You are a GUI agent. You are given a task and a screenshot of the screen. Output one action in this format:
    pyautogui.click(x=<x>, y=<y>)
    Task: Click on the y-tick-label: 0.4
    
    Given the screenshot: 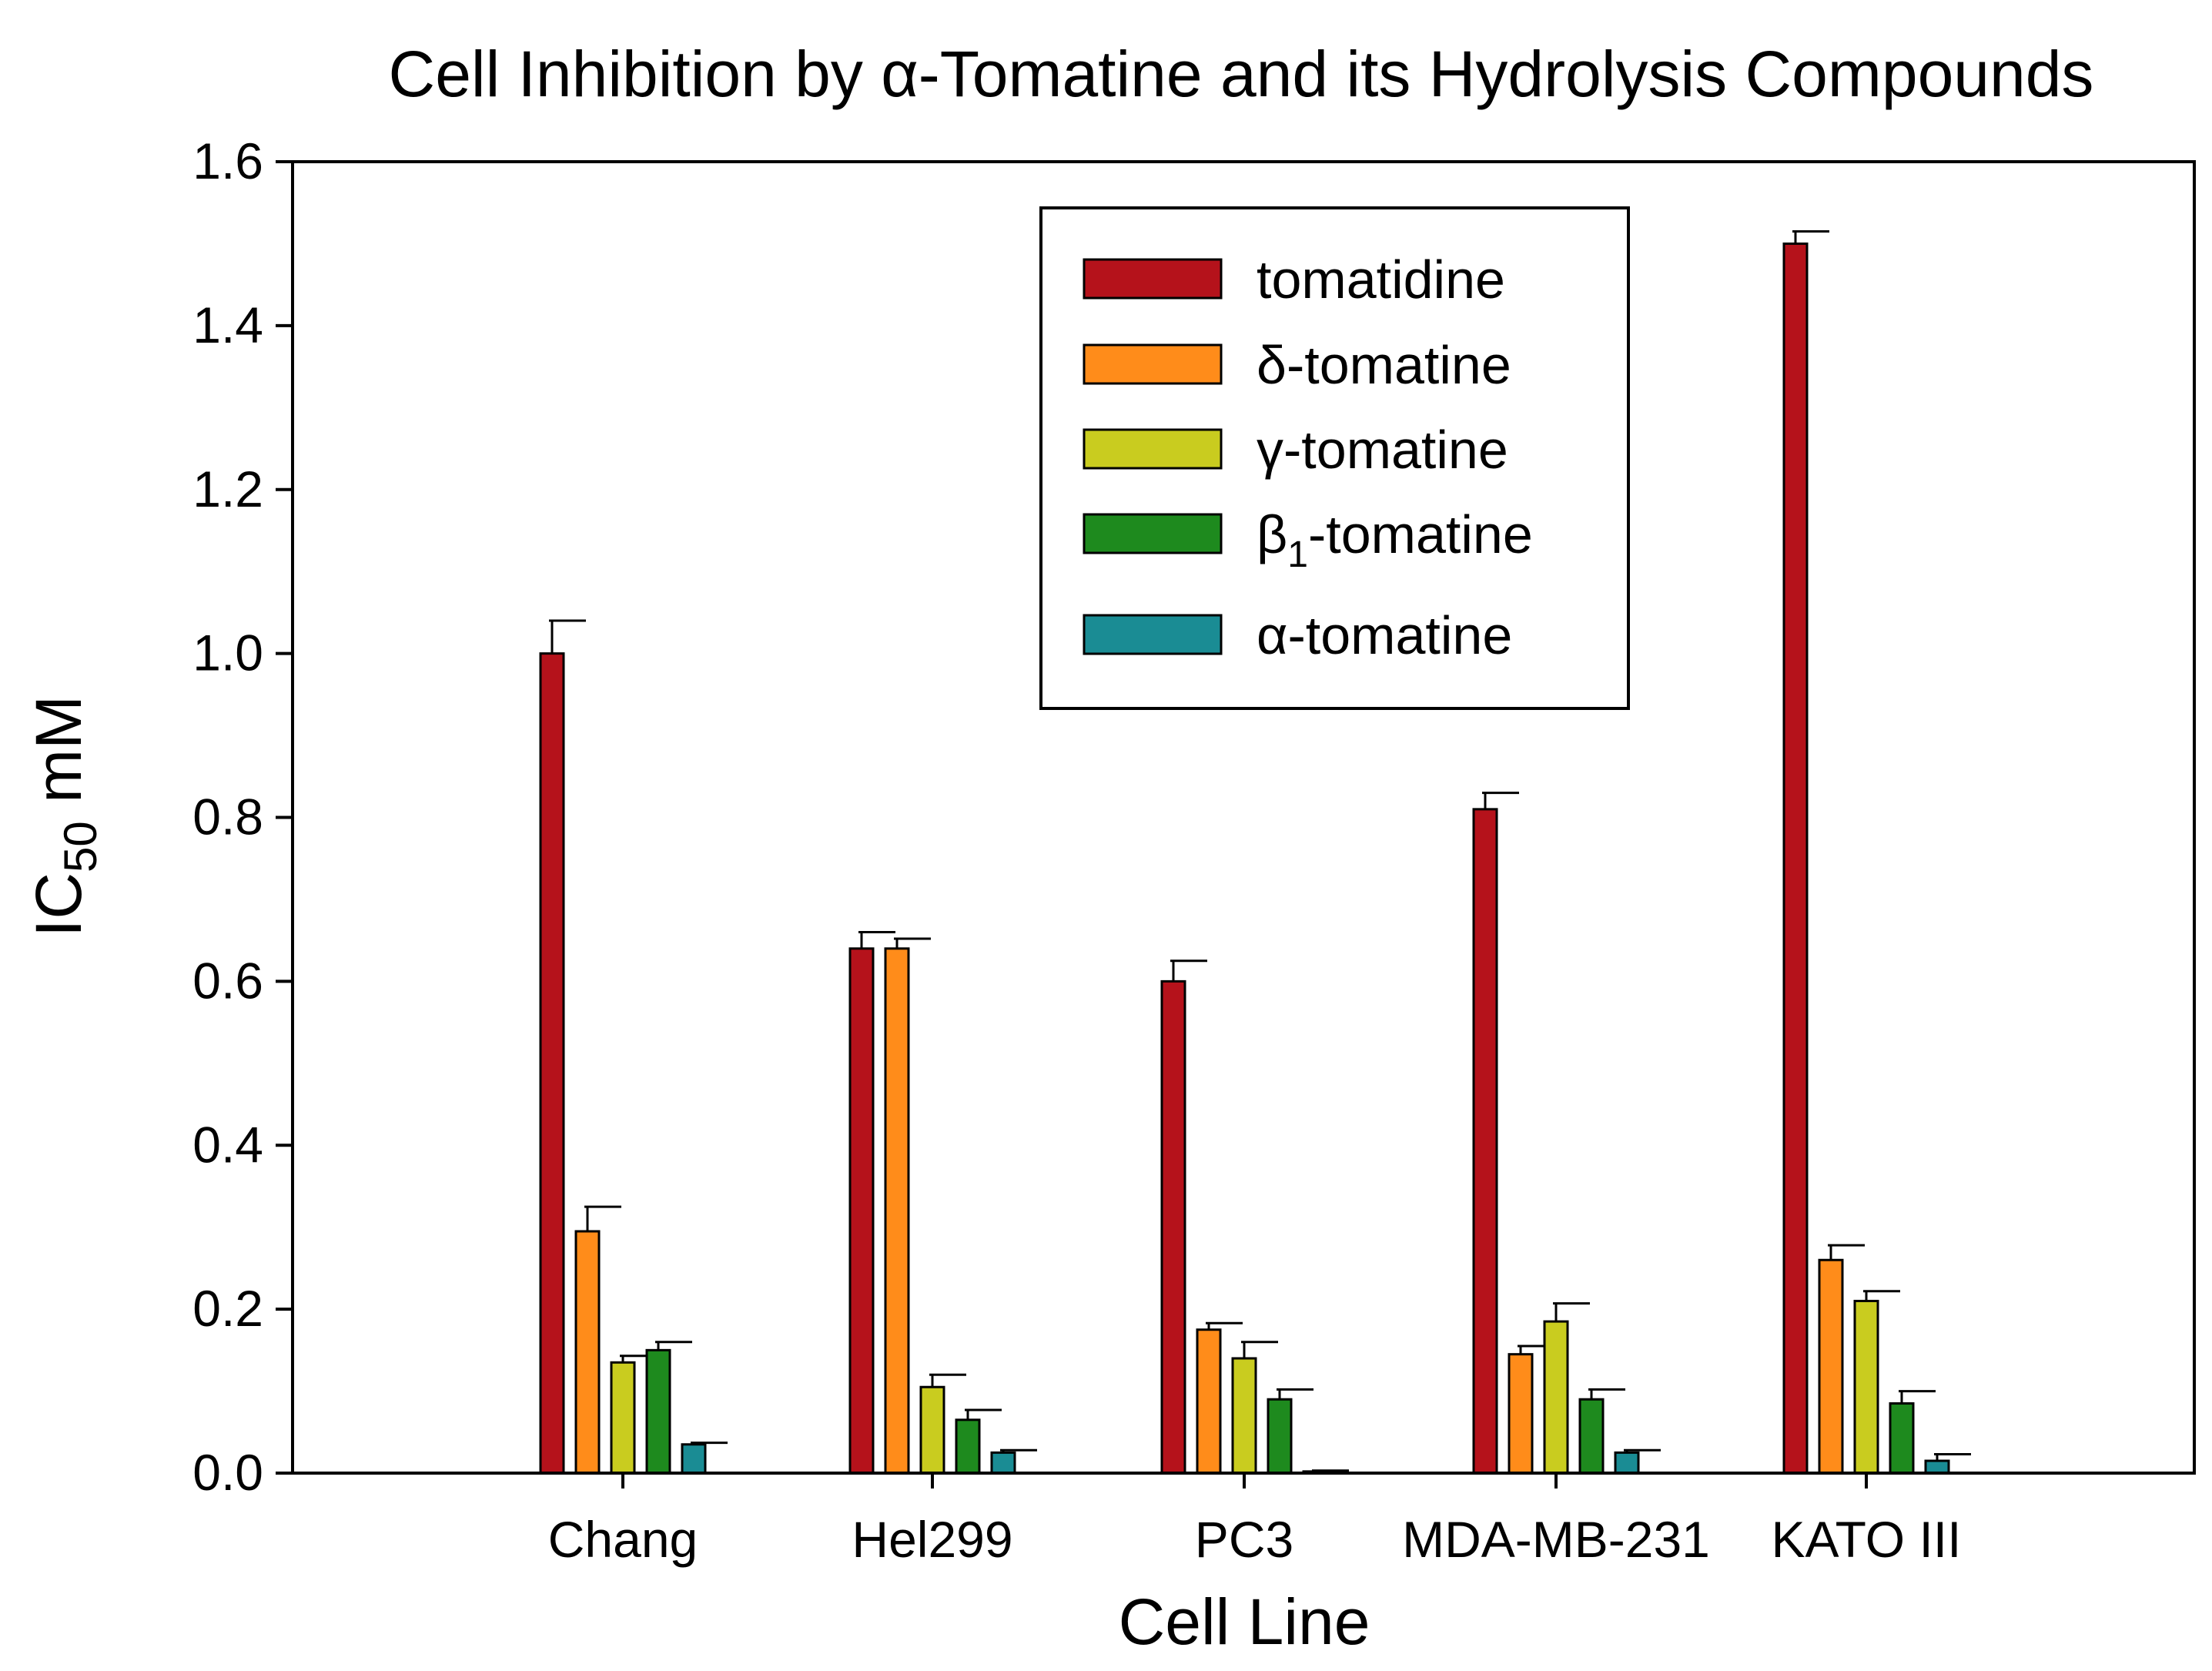 What is the action you would take?
    pyautogui.click(x=227, y=1144)
    